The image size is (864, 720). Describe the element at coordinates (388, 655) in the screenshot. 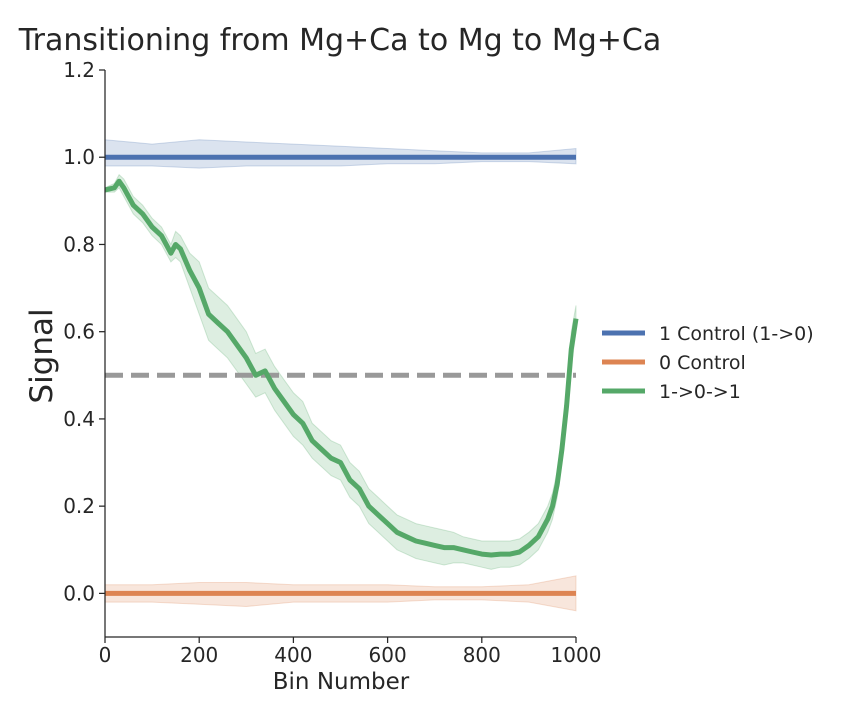

I see `x-tick-label: 600` at that location.